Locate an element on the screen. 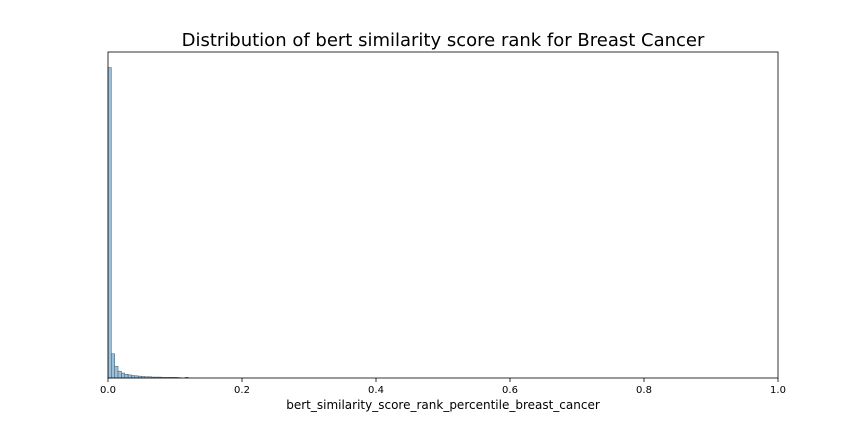  x-tick-label: 0.6 is located at coordinates (510, 390).